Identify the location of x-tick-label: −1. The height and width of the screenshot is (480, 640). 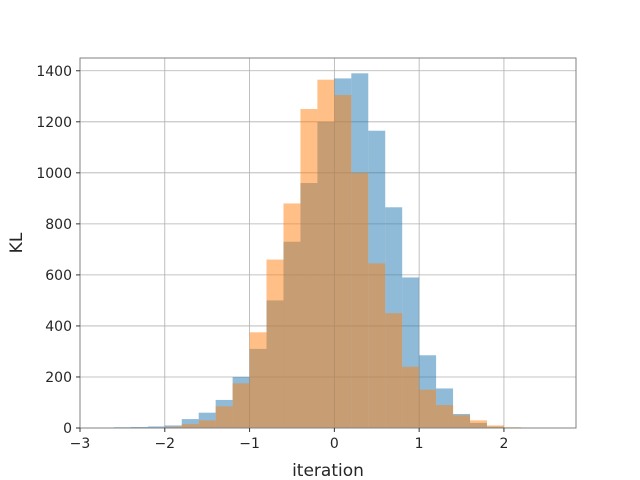
(249, 444).